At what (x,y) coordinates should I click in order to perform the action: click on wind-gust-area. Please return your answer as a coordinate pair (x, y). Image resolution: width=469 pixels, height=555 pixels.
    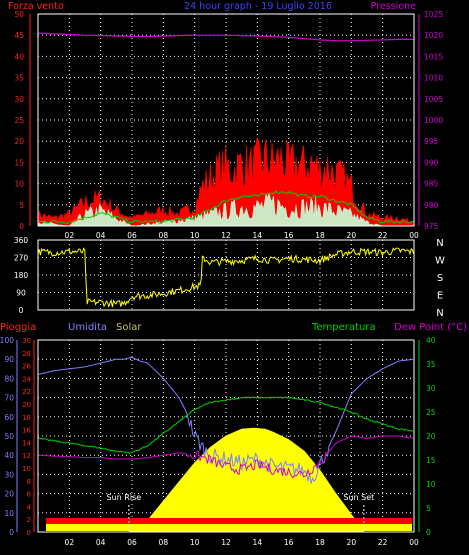
    Looking at the image, I should click on (226, 182).